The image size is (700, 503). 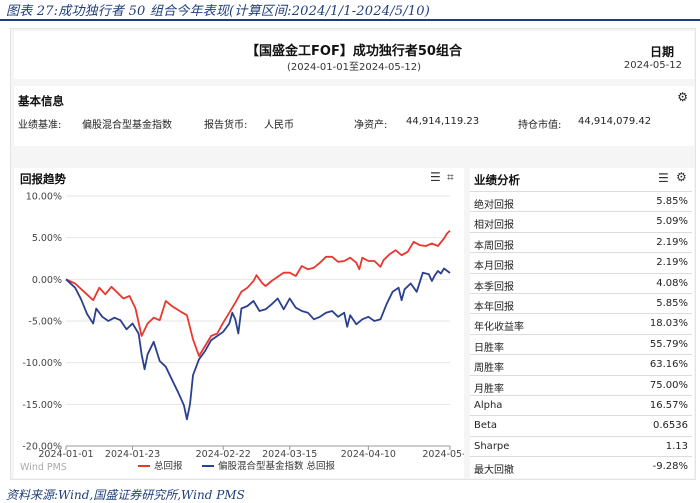 What do you see at coordinates (672, 222) in the screenshot?
I see `performance-metric-value: 5.09%` at bounding box center [672, 222].